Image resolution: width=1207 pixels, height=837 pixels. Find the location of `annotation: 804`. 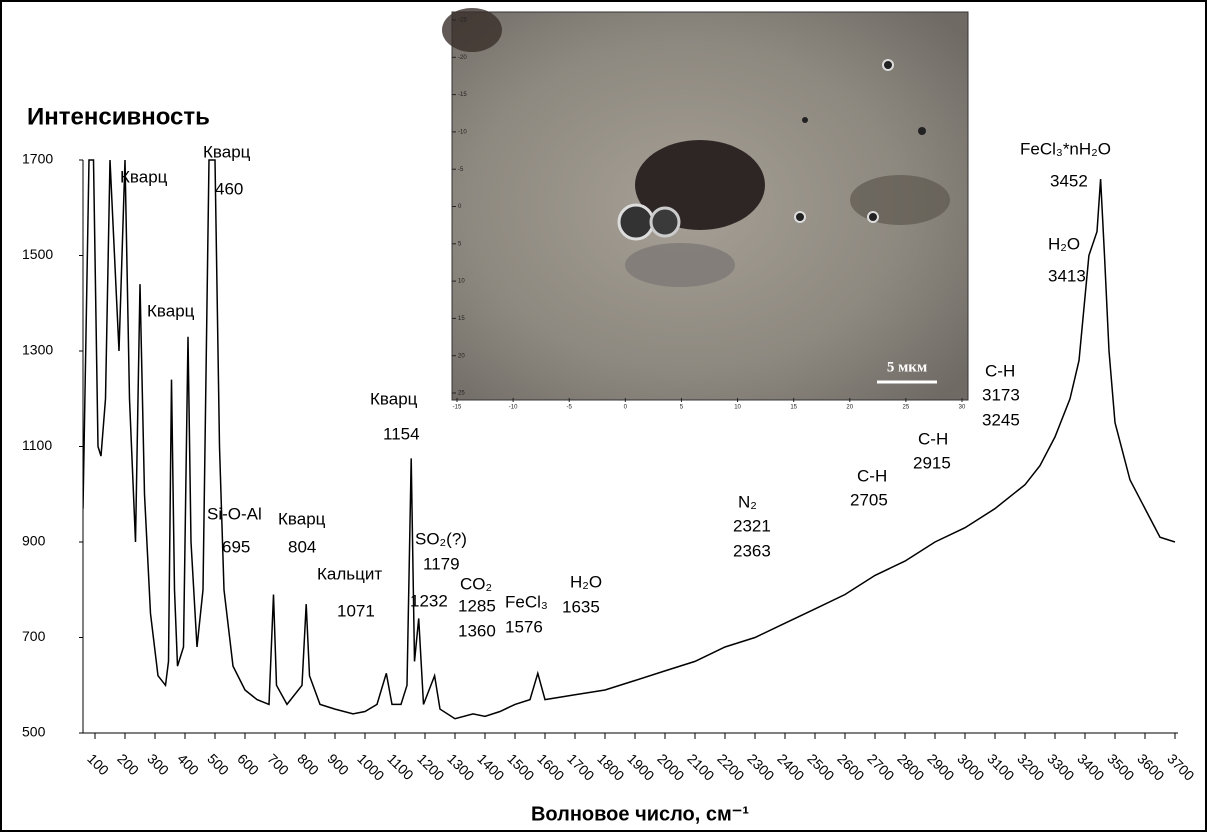

annotation: 804 is located at coordinates (302, 546).